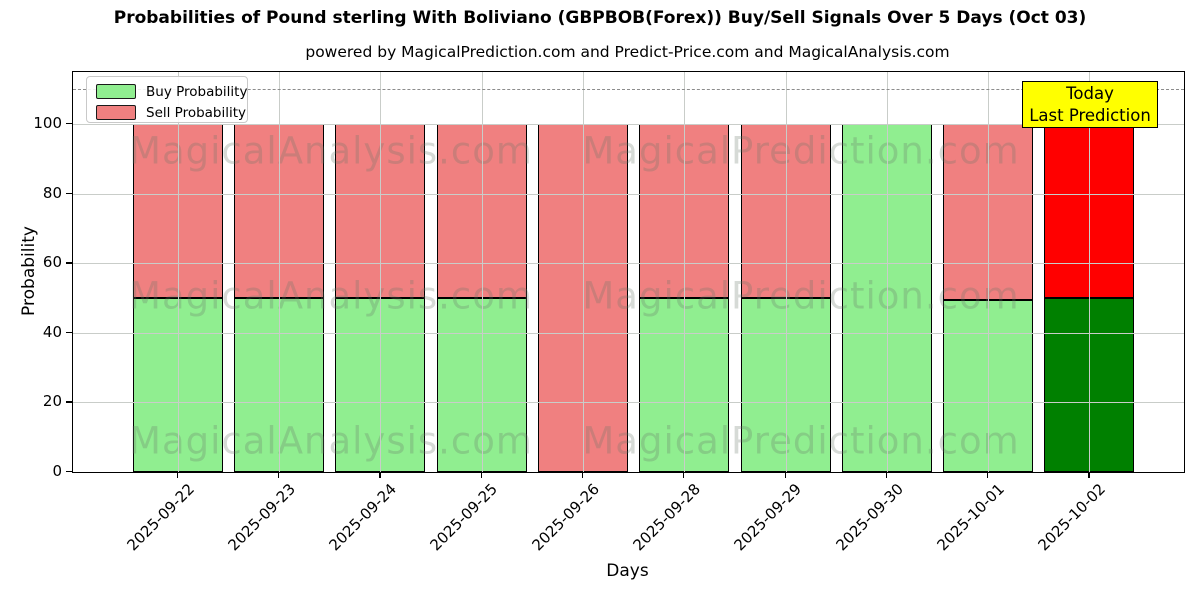  What do you see at coordinates (197, 91) in the screenshot?
I see `legend-label-buy: Buy Probability` at bounding box center [197, 91].